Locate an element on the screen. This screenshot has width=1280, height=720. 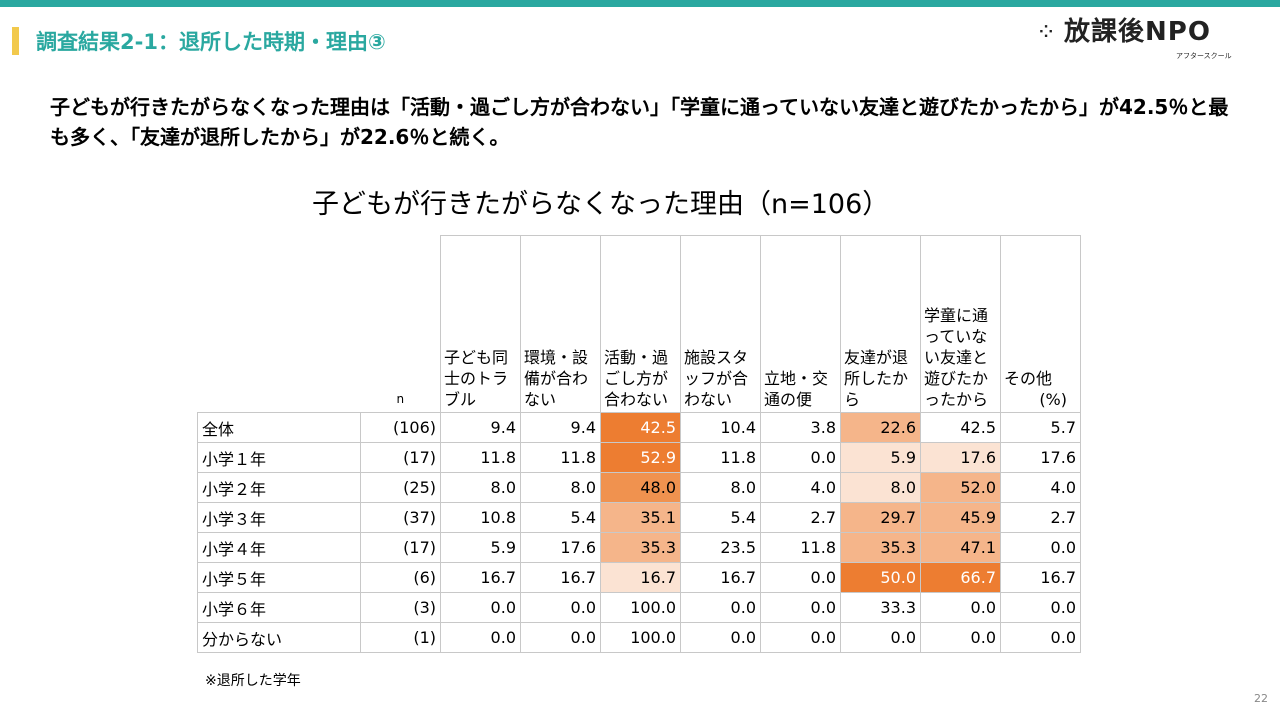
table-row: 小学６年 (3) 0.0 0.0 100.0 0.0 0.0 33.3 0.0 0.0 is located at coordinates (639, 607).